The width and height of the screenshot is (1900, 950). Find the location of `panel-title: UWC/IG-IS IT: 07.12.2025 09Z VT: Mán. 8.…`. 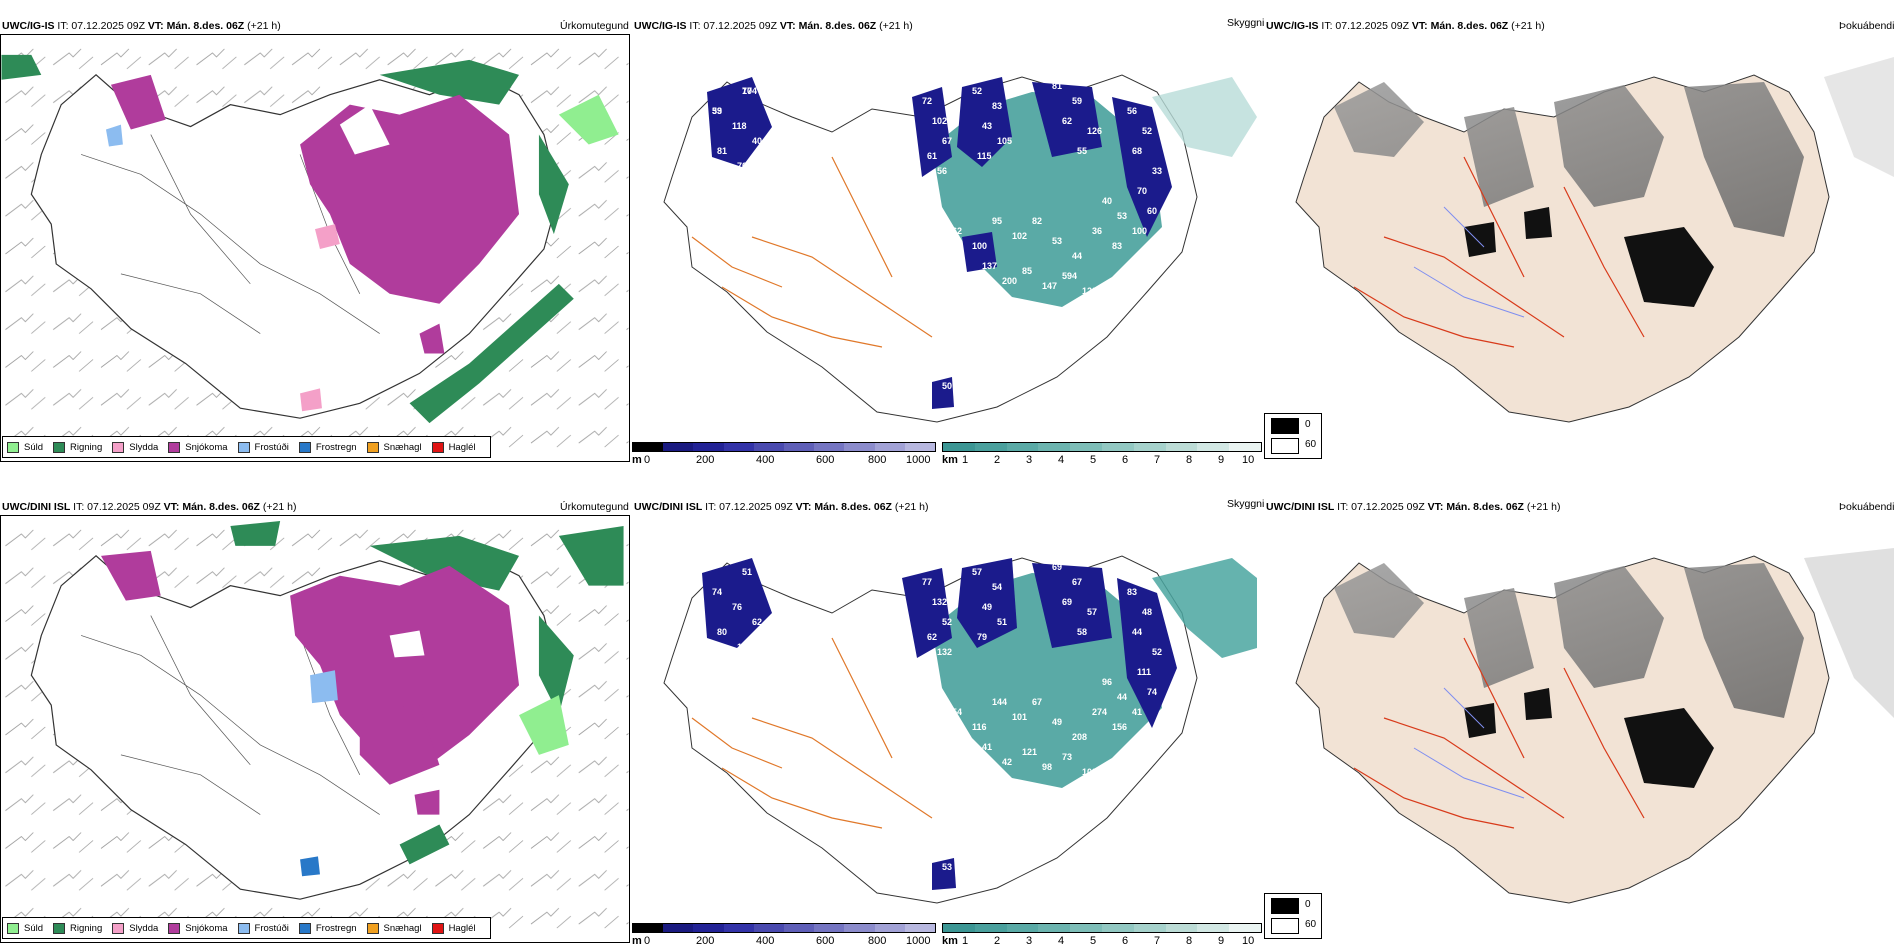

panel-title: UWC/IG-IS IT: 07.12.2025 09Z VT: Mán. 8.… is located at coordinates (1405, 26).